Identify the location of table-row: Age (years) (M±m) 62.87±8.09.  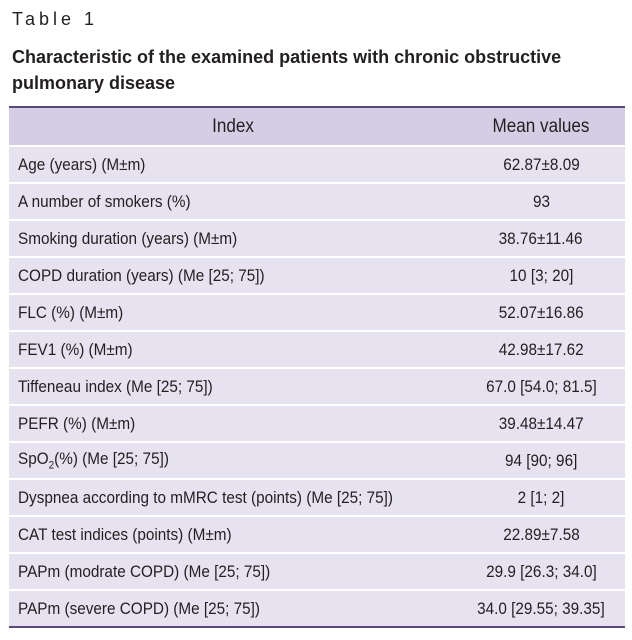
(317, 165).